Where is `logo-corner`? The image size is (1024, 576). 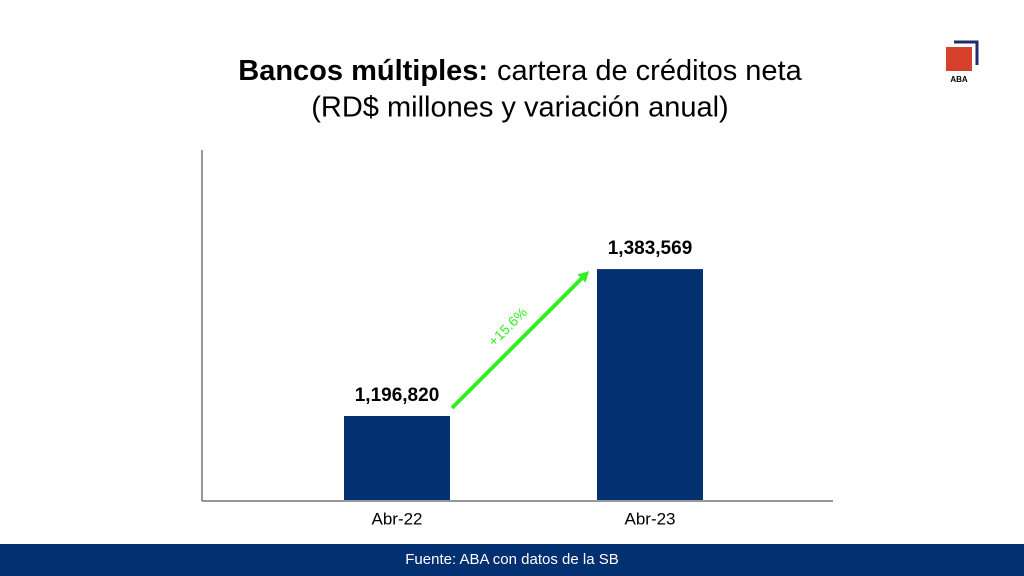 logo-corner is located at coordinates (966, 52).